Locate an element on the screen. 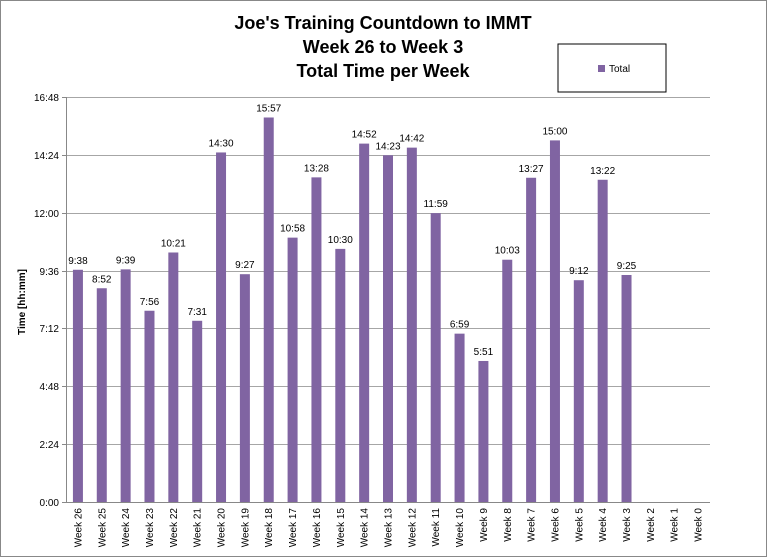 Image resolution: width=767 pixels, height=557 pixels. legend-swatch is located at coordinates (601, 68).